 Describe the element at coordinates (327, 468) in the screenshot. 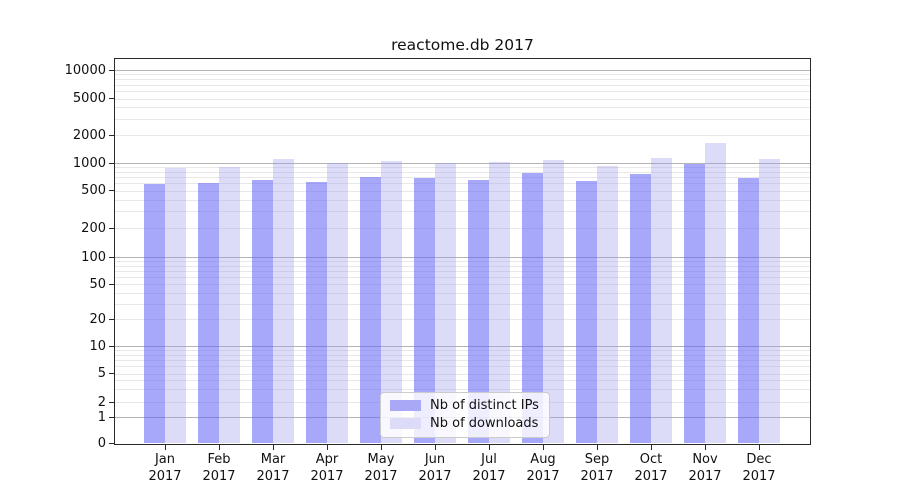

I see `x-tick-label-apr: Apr 2017` at that location.